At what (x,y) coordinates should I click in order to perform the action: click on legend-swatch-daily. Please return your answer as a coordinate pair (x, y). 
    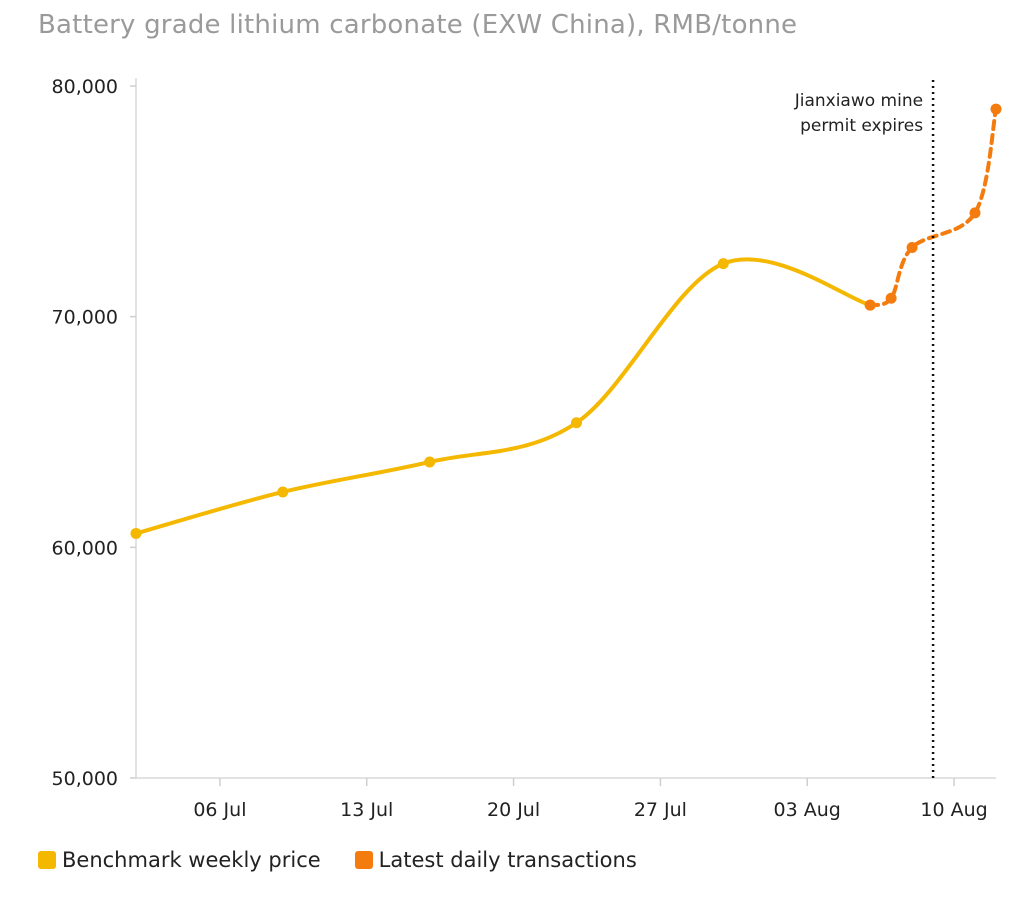
    Looking at the image, I should click on (363, 860).